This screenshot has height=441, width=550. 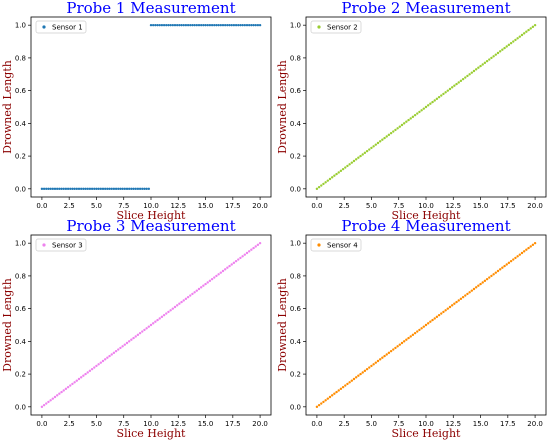 I want to click on x-tick-label: 15.0, so click(x=481, y=206).